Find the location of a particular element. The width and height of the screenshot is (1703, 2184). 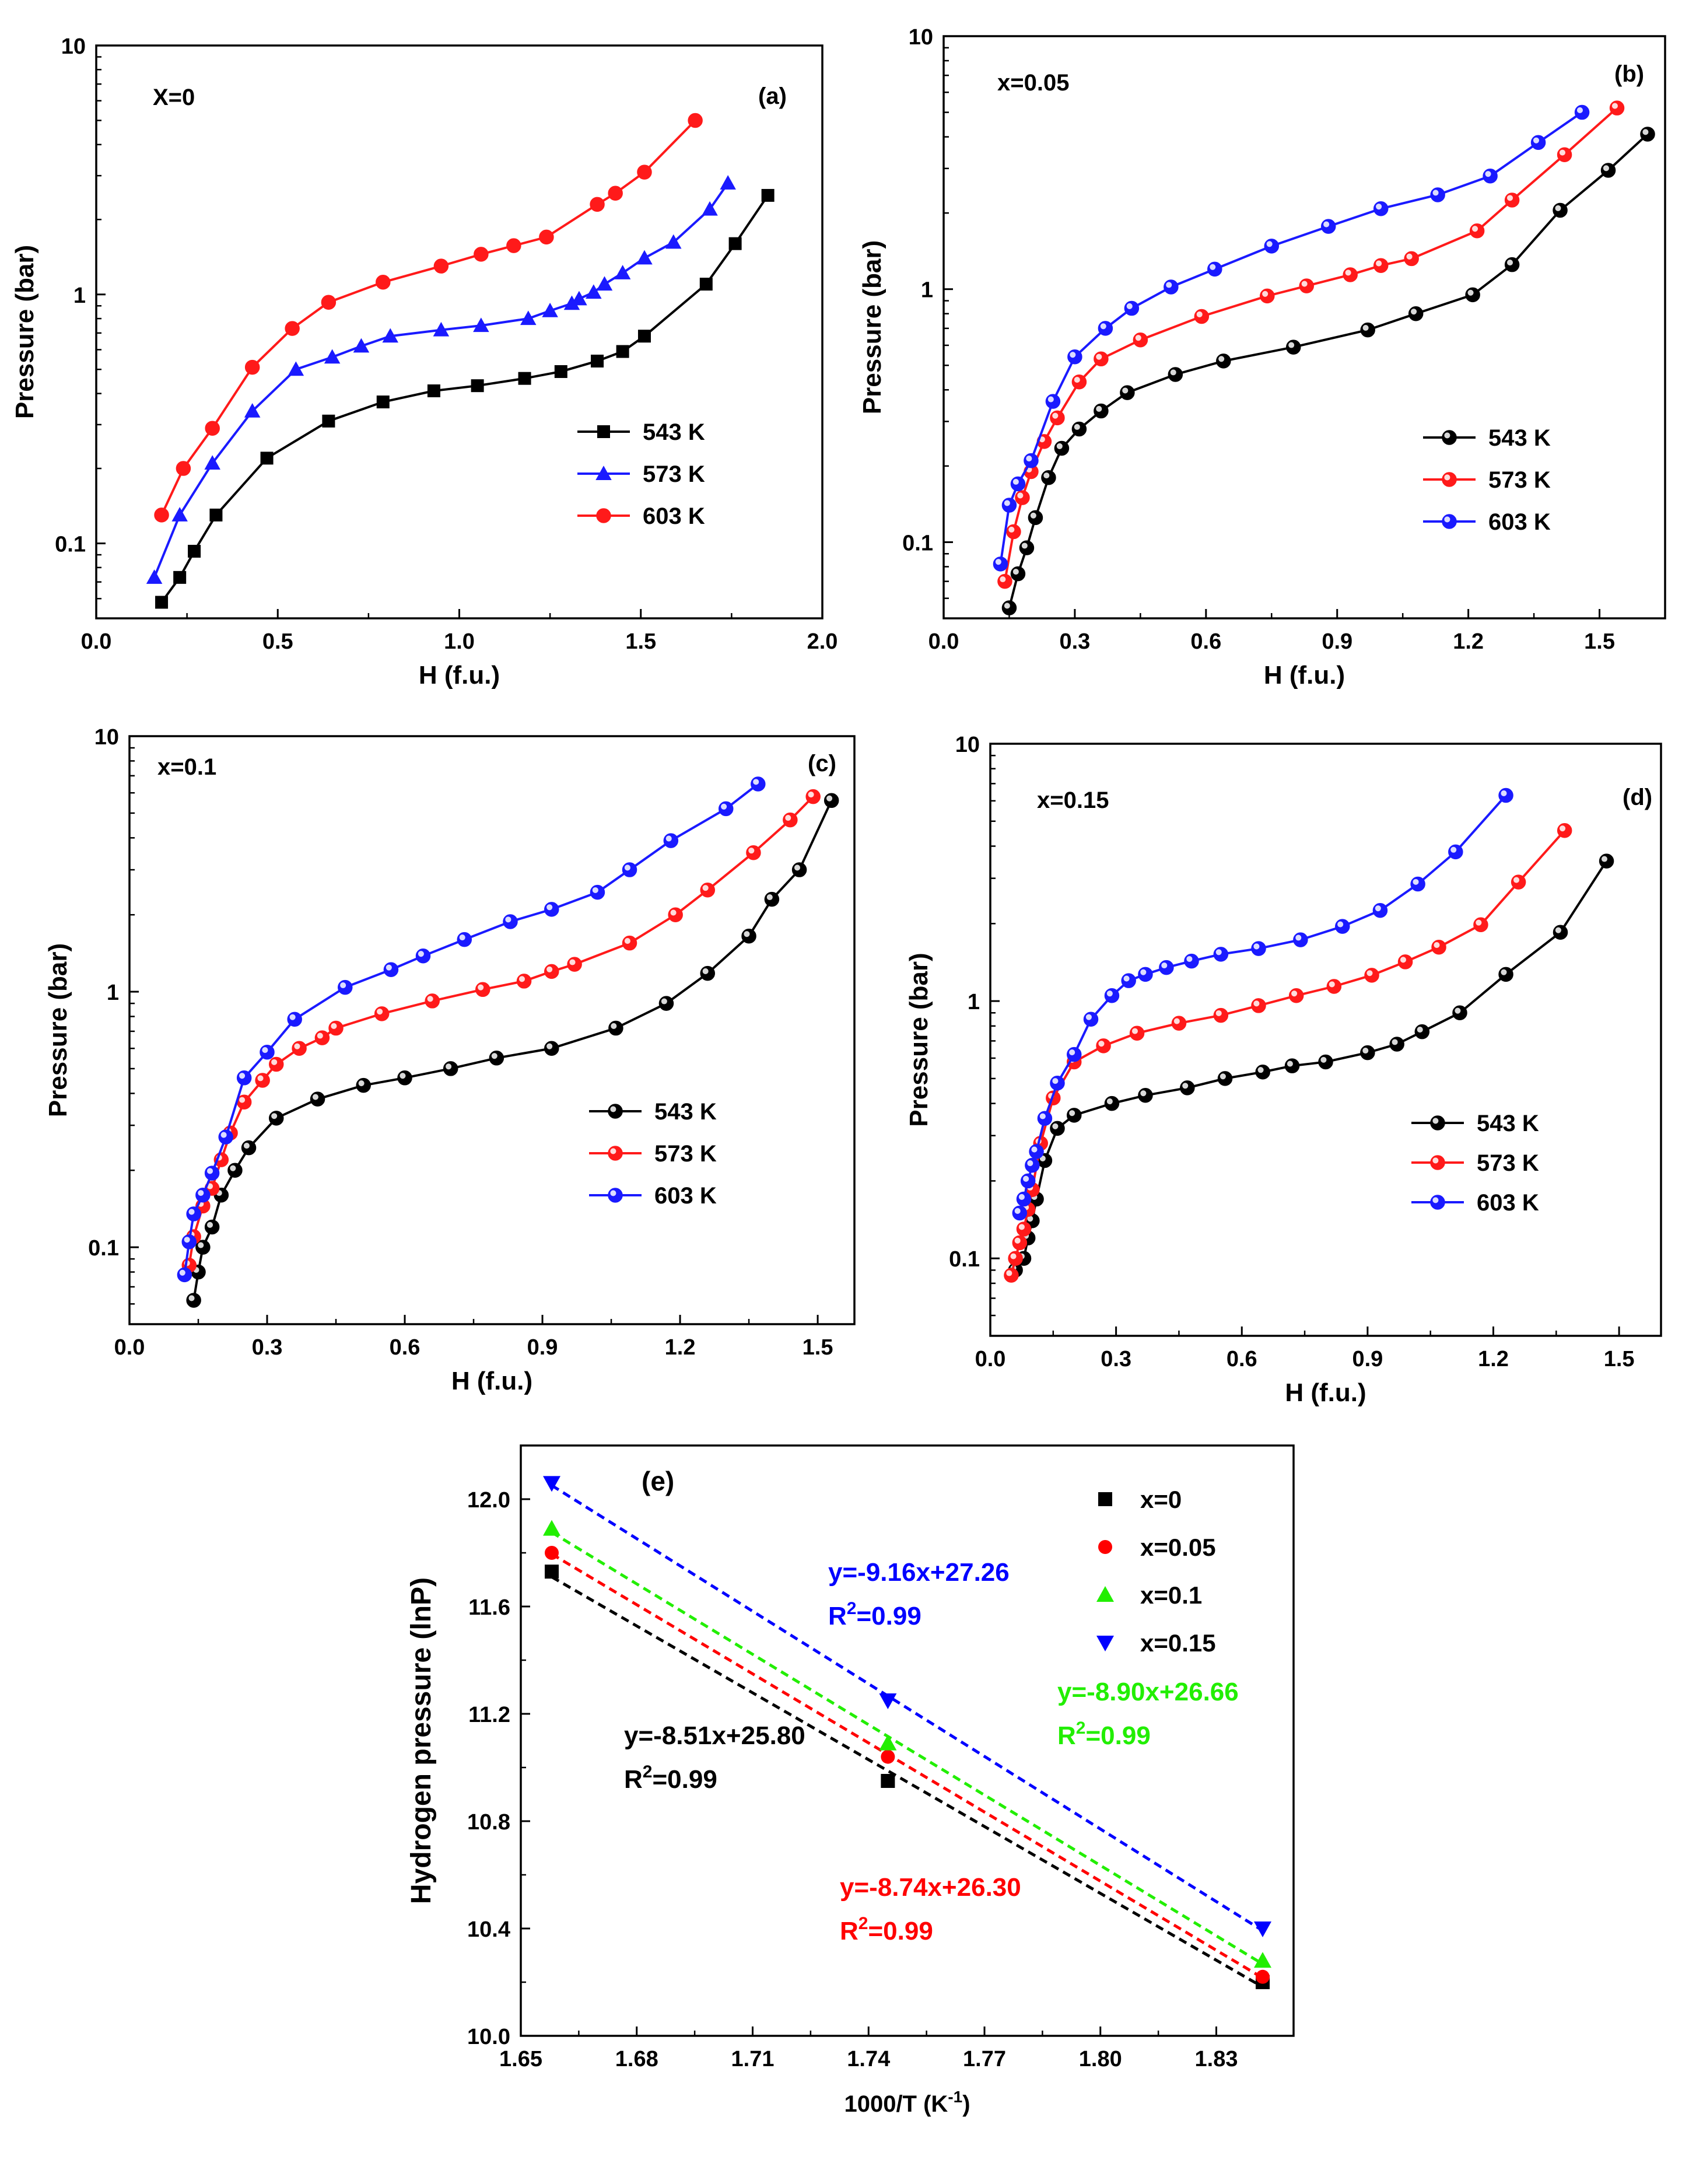

legend: 543 K 573 K 603 K is located at coordinates (653, 1154).